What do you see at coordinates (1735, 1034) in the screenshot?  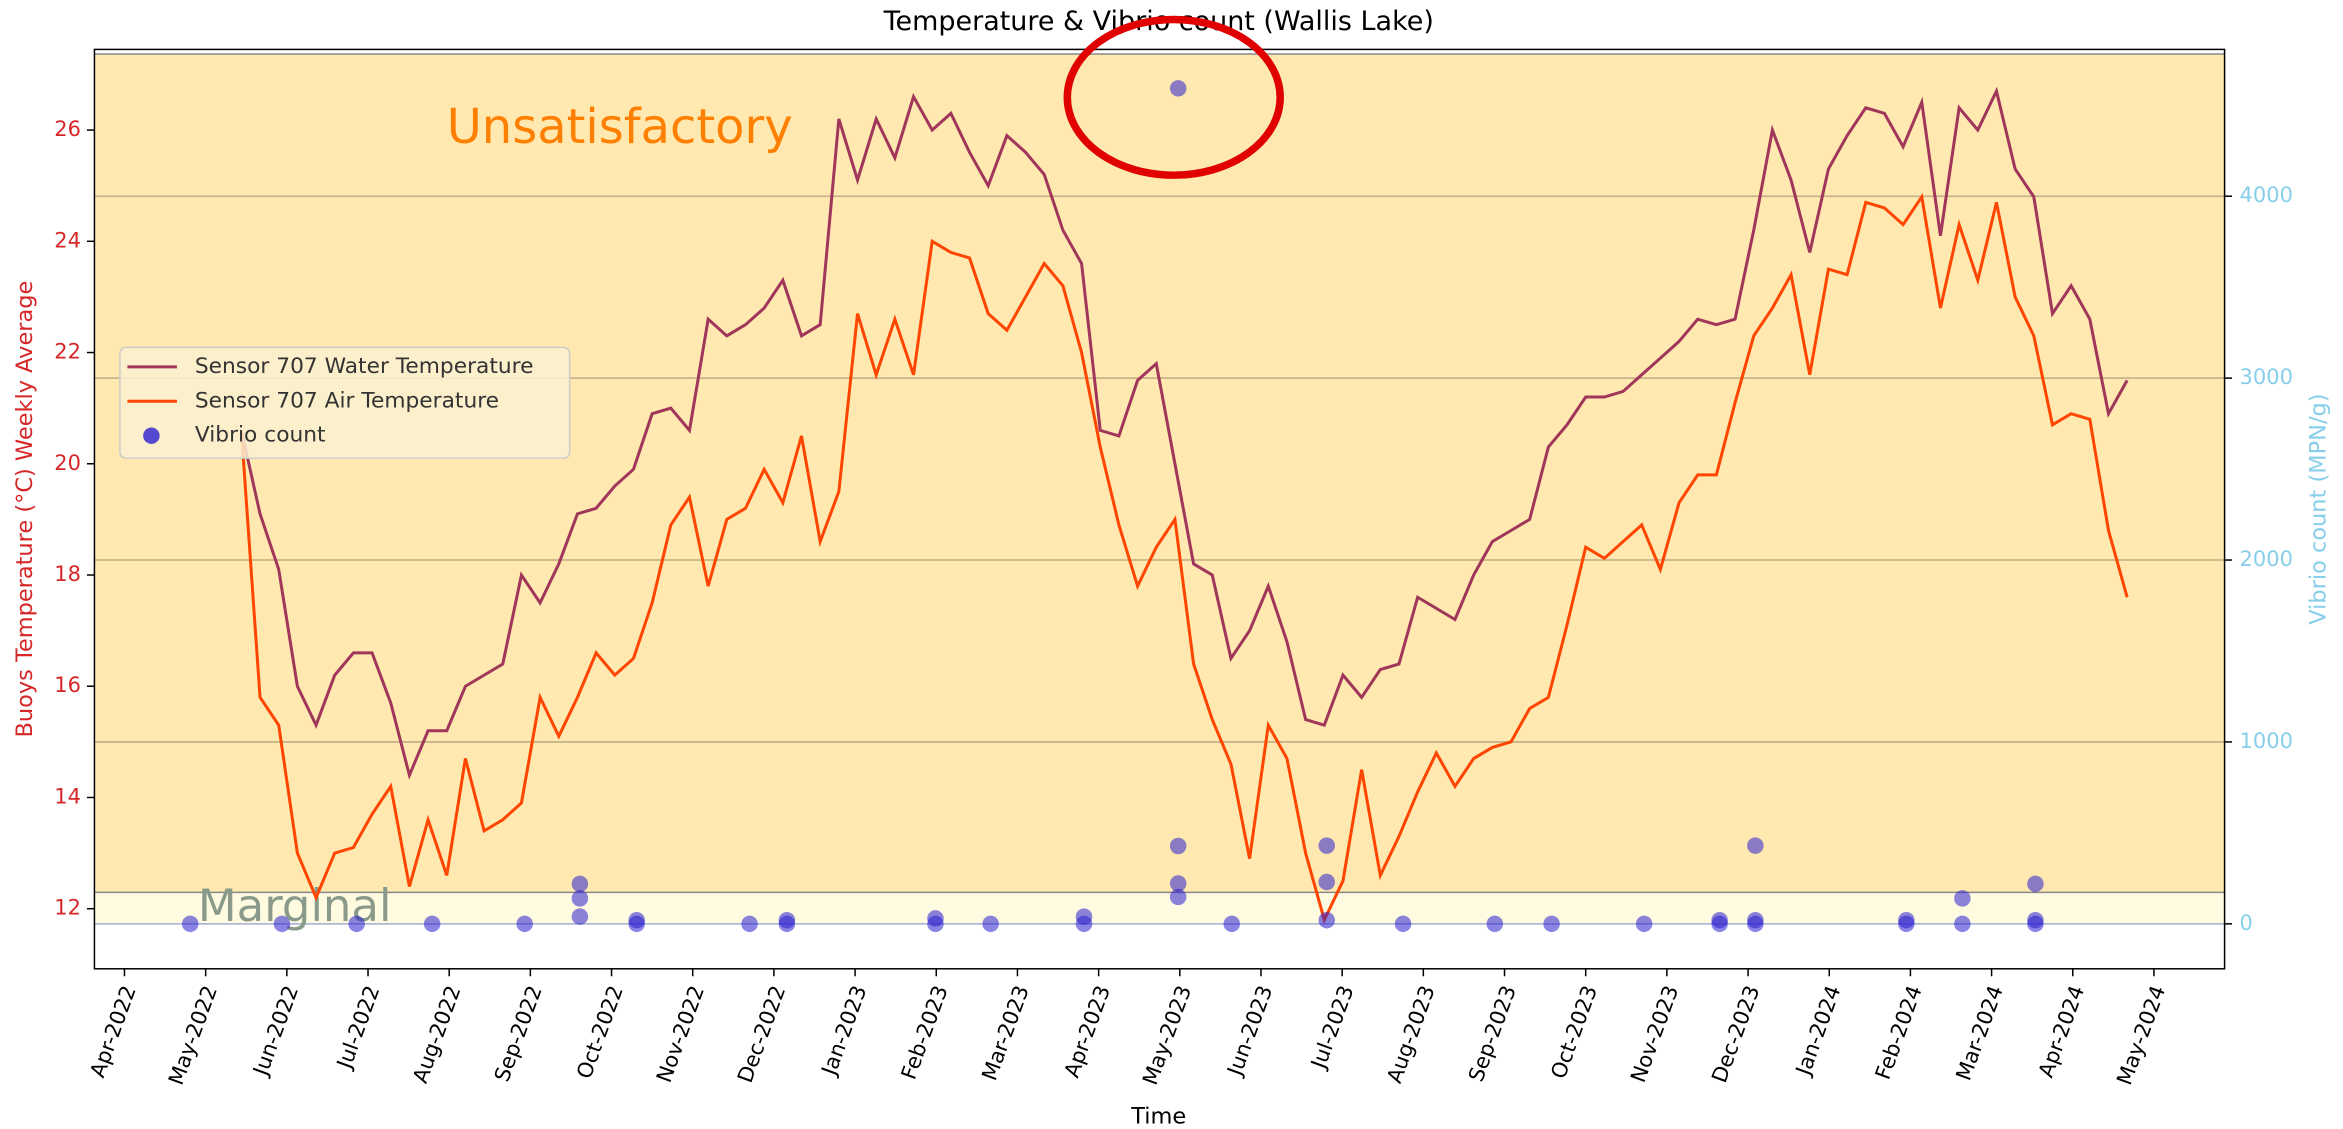 I see `x-tick-label: Dec-2023` at bounding box center [1735, 1034].